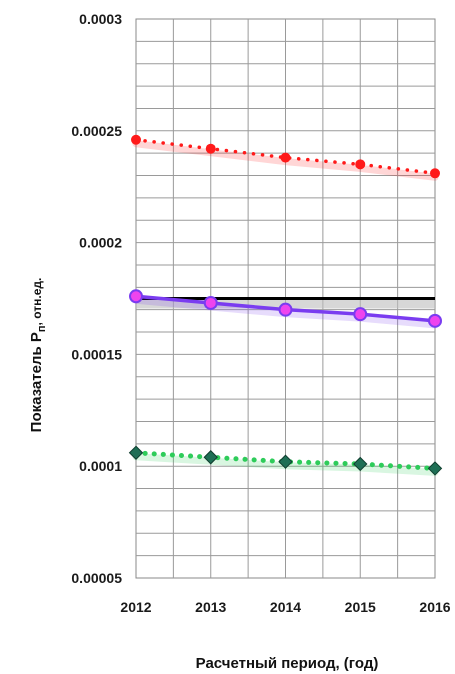  I want to click on x-axis-title: Расчетный период, (год), so click(287, 663).